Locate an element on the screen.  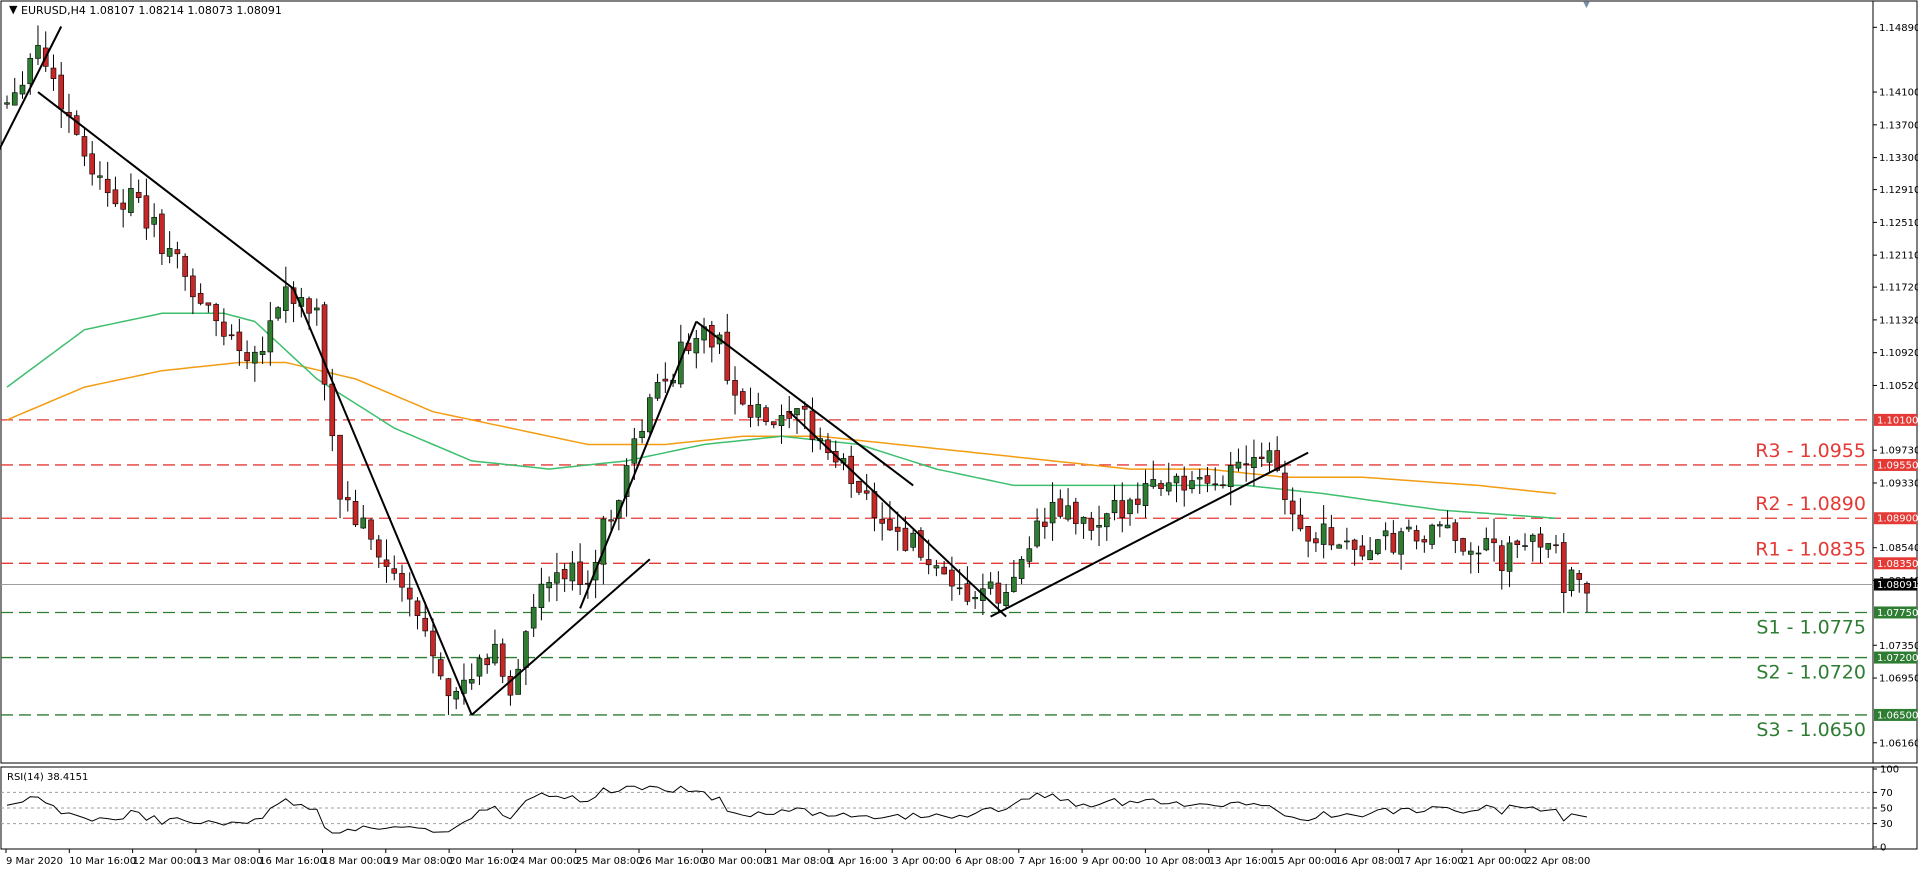
time-tick-label: 15 Apr 00:00 is located at coordinates (1304, 861).